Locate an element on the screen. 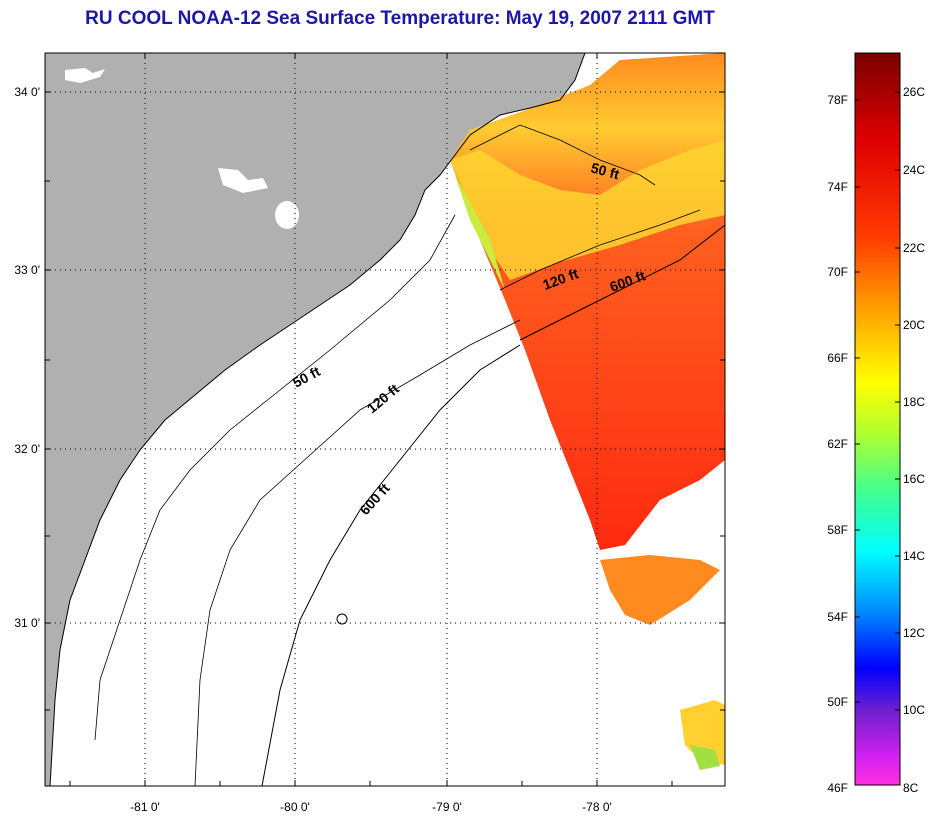 This screenshot has height=817, width=928. latitude-label: 31 0' is located at coordinates (27, 623).